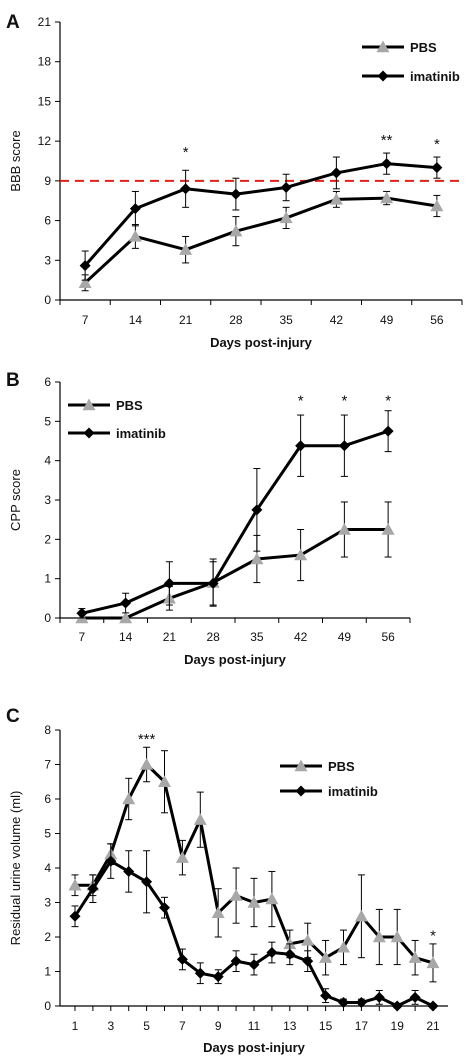 Image resolution: width=474 pixels, height=1059 pixels. What do you see at coordinates (47, 730) in the screenshot?
I see `y-tick-label: 8` at bounding box center [47, 730].